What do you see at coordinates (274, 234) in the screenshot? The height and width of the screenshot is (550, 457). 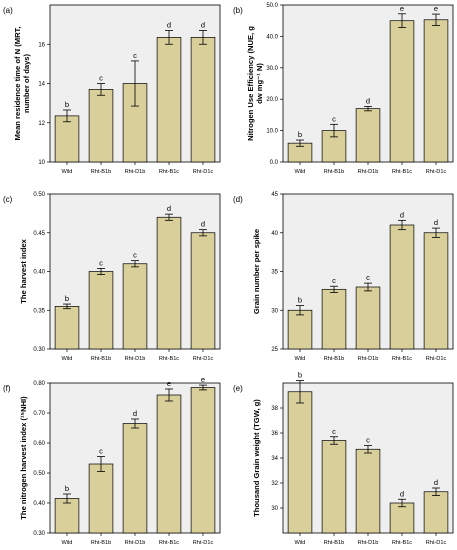 I see `y-tick-label: 40` at bounding box center [274, 234].